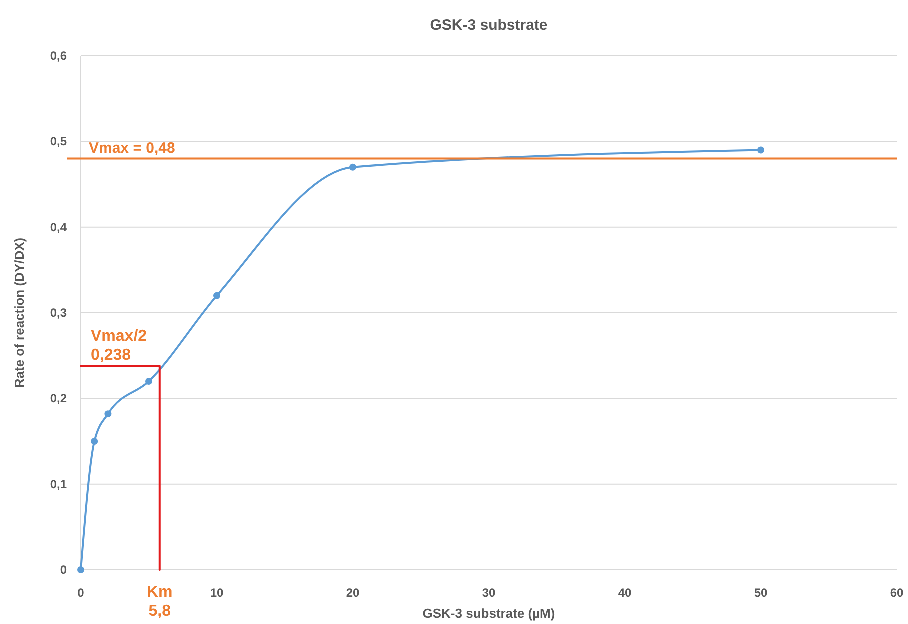 This screenshot has width=908, height=624. I want to click on y-tick-label: 0,3, so click(59, 313).